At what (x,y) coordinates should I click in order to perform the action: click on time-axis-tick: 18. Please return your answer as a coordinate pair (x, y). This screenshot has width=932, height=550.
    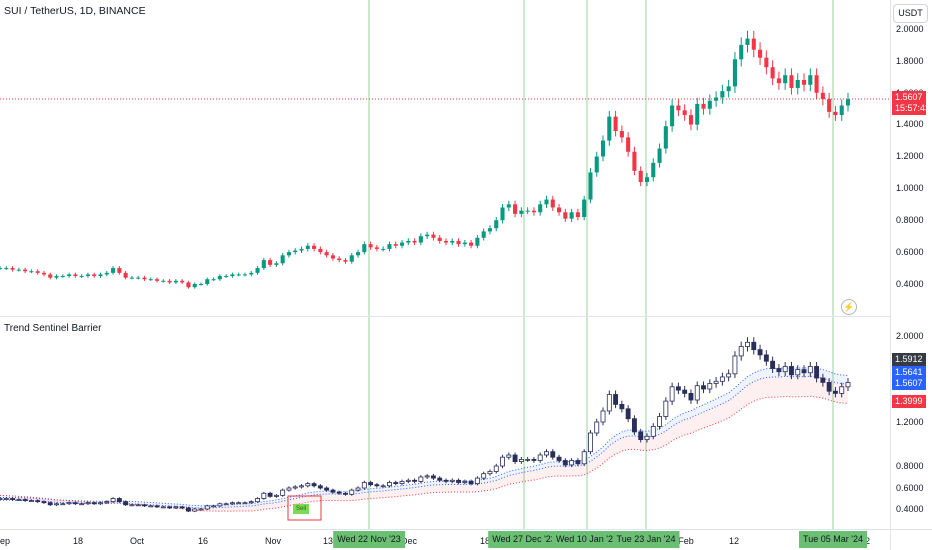
    Looking at the image, I should click on (78, 541).